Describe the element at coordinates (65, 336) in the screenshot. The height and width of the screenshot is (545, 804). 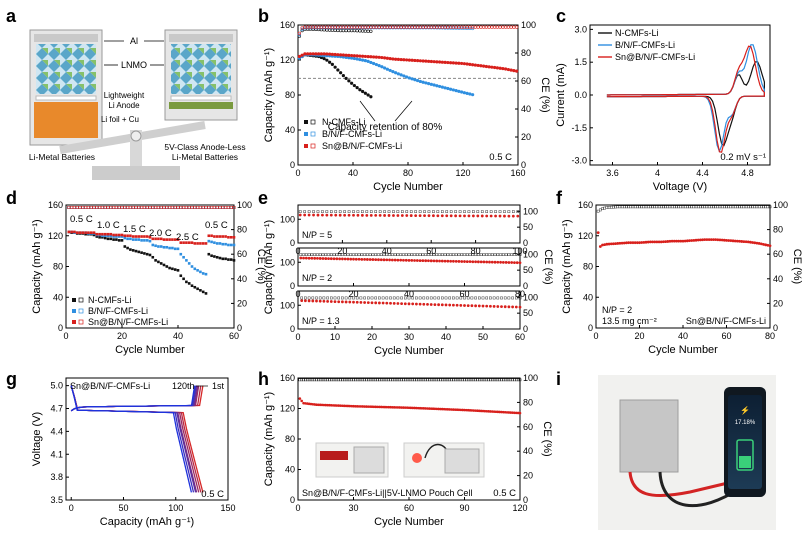
I see `x-tick-label: 0` at that location.